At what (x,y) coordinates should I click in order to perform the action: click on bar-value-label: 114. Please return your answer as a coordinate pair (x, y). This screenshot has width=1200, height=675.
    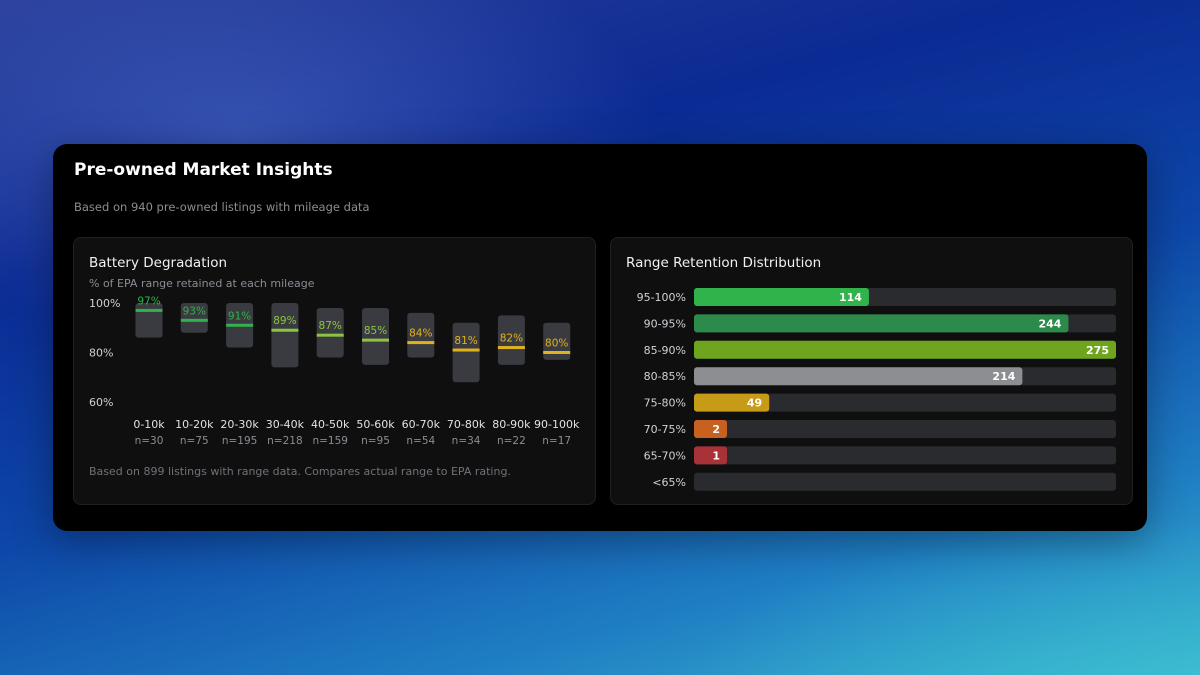
    Looking at the image, I should click on (850, 297).